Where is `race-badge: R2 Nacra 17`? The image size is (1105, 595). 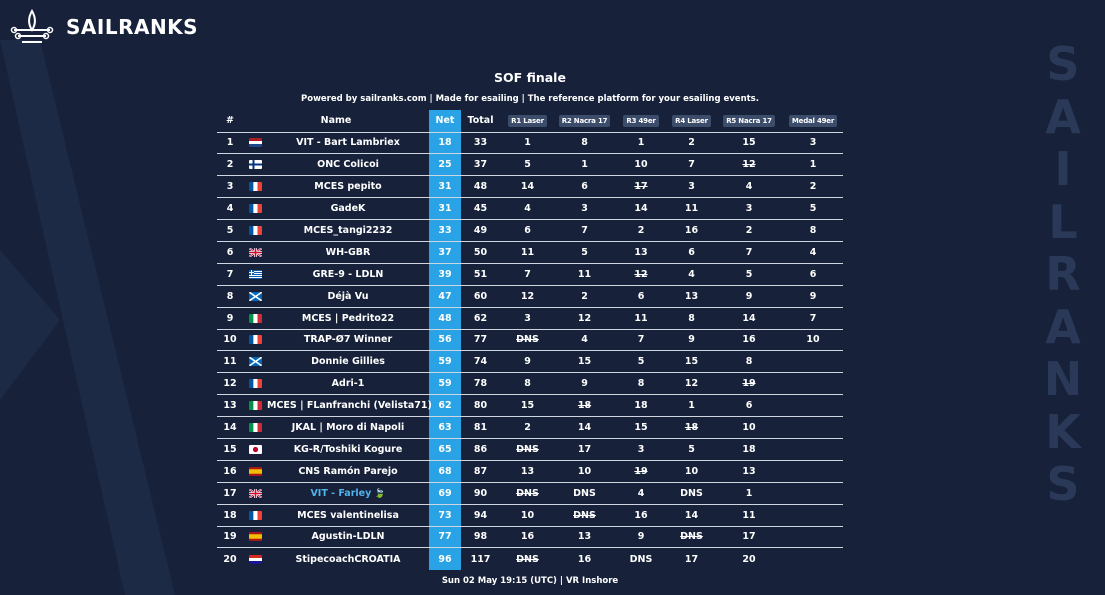
race-badge: R2 Nacra 17 is located at coordinates (584, 120).